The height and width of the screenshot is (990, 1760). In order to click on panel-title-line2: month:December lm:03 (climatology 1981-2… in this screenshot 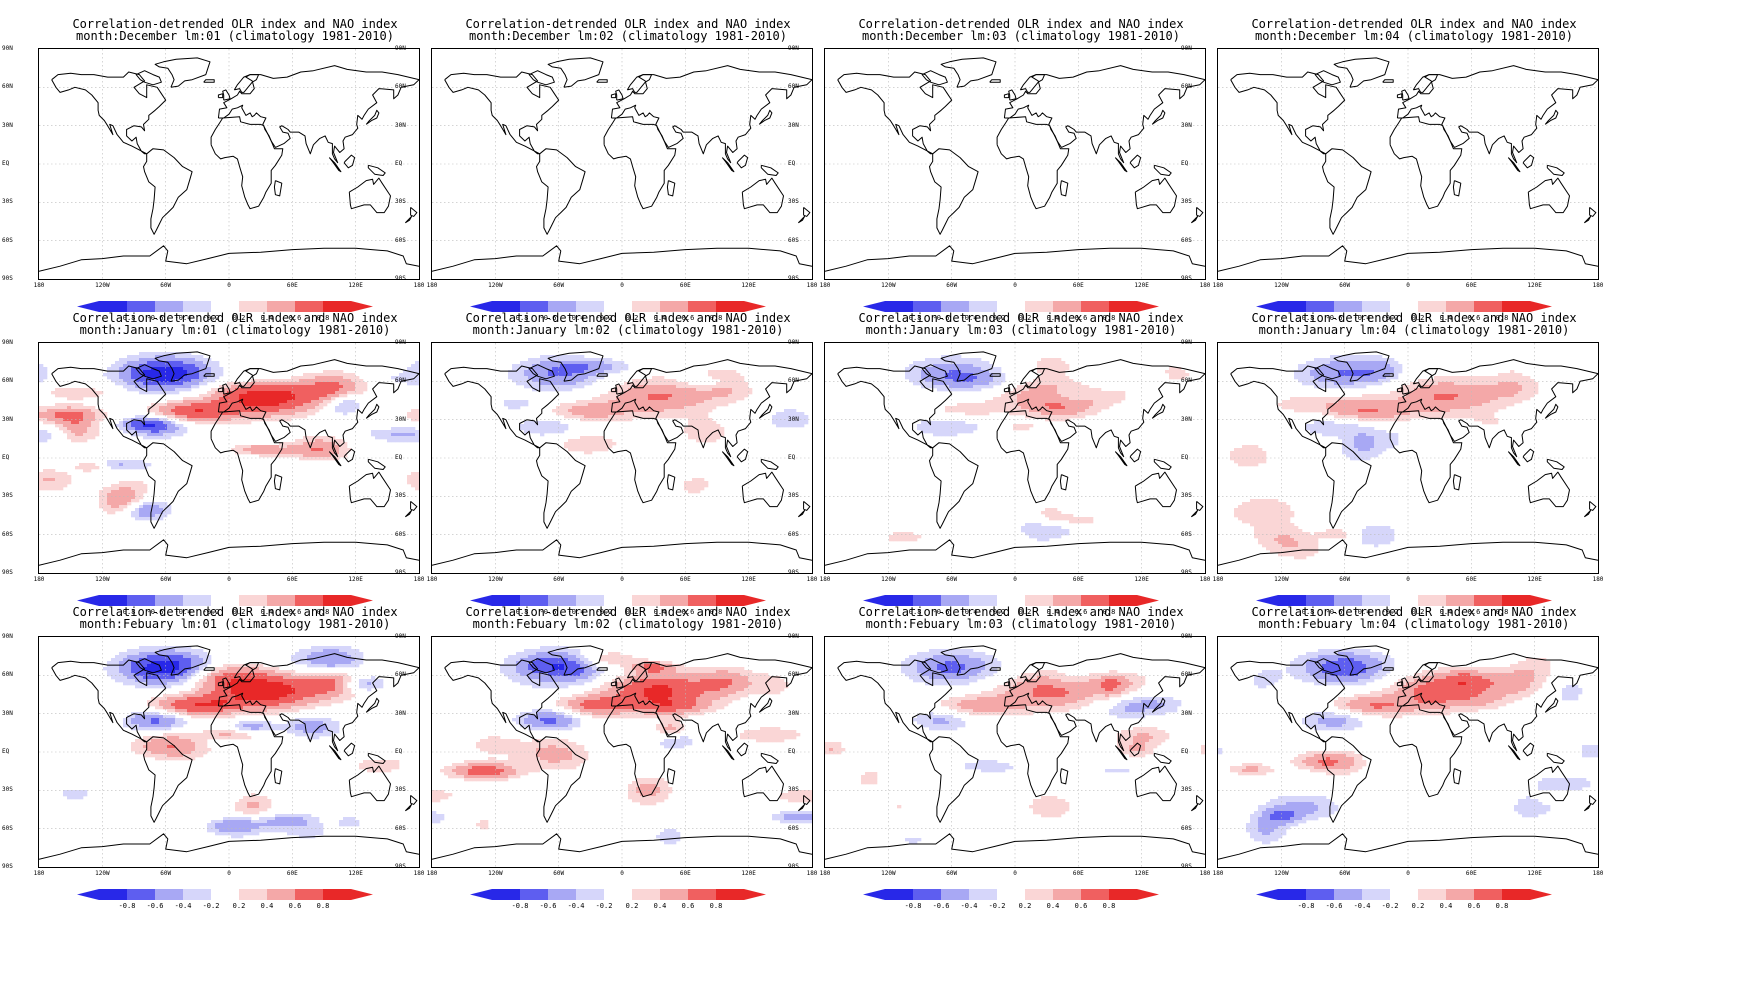, I will do `click(1021, 36)`.